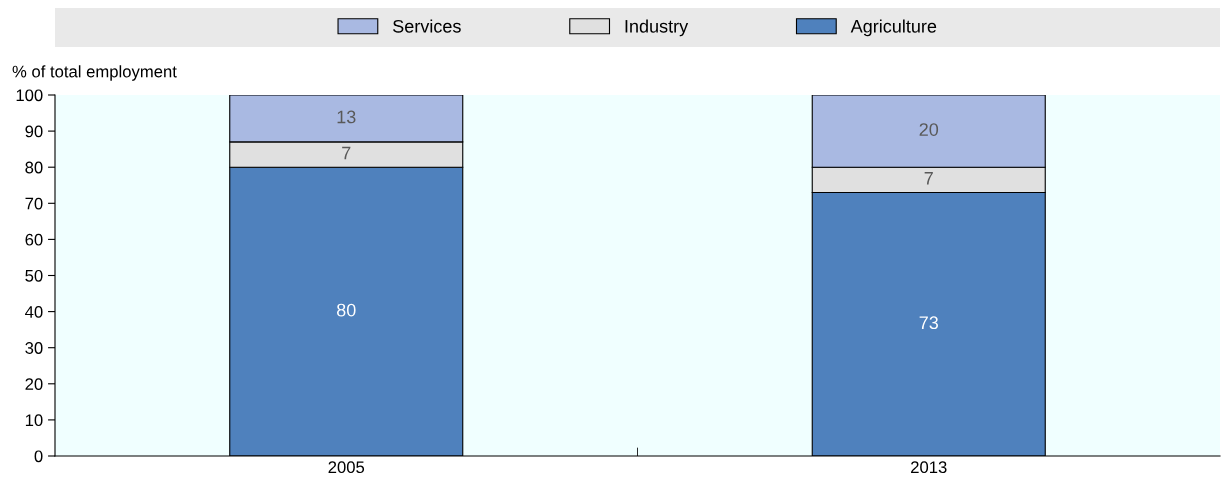 Image resolution: width=1223 pixels, height=482 pixels. What do you see at coordinates (94, 73) in the screenshot?
I see `y-axis-title: % of total employment` at bounding box center [94, 73].